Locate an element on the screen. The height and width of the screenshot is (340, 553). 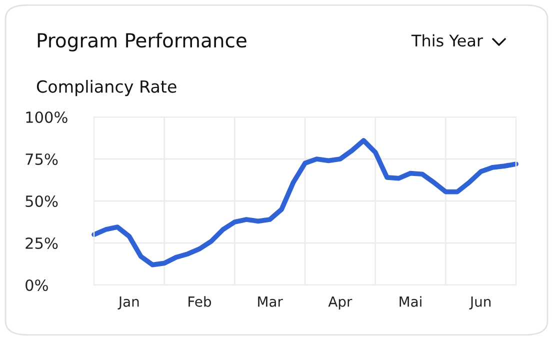
x-tick-label: Jun is located at coordinates (480, 303).